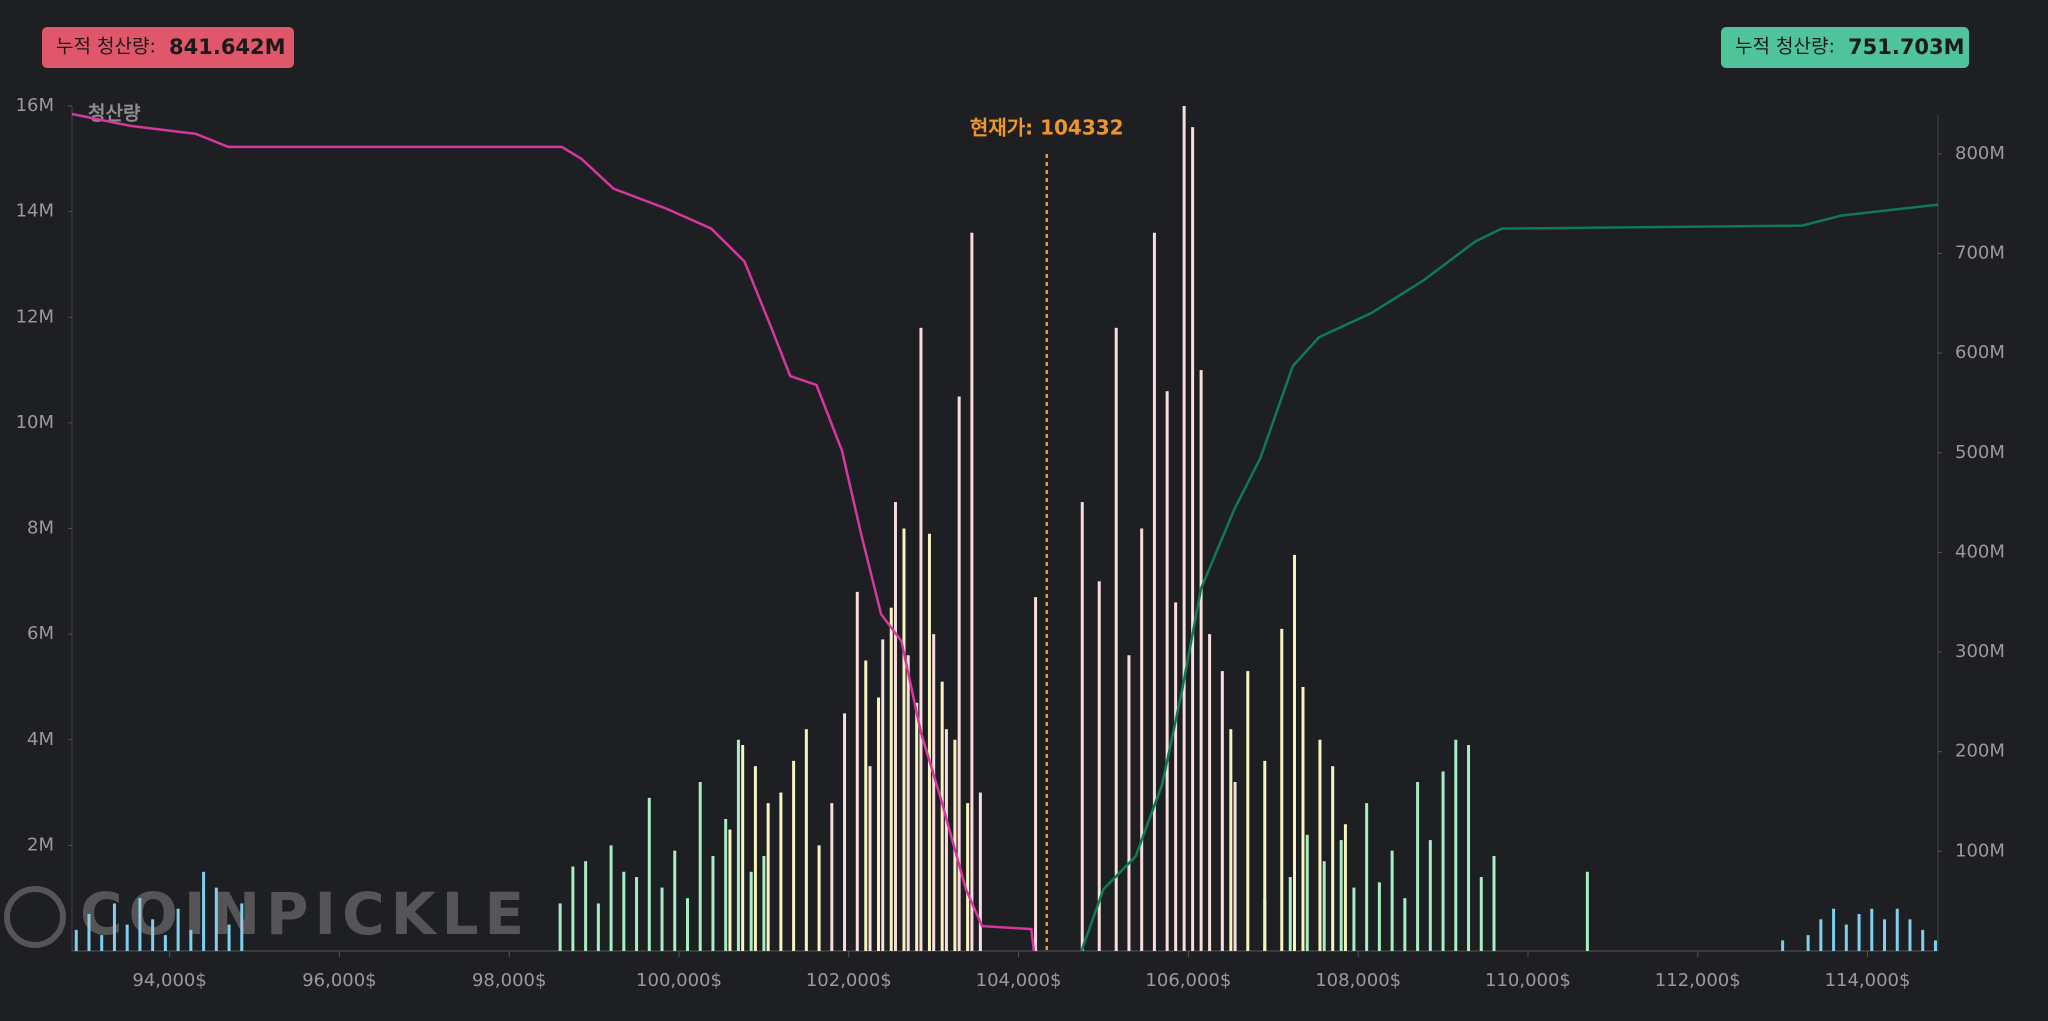 The image size is (2048, 1021). What do you see at coordinates (35, 422) in the screenshot?
I see `y-tick-label: 10M` at bounding box center [35, 422].